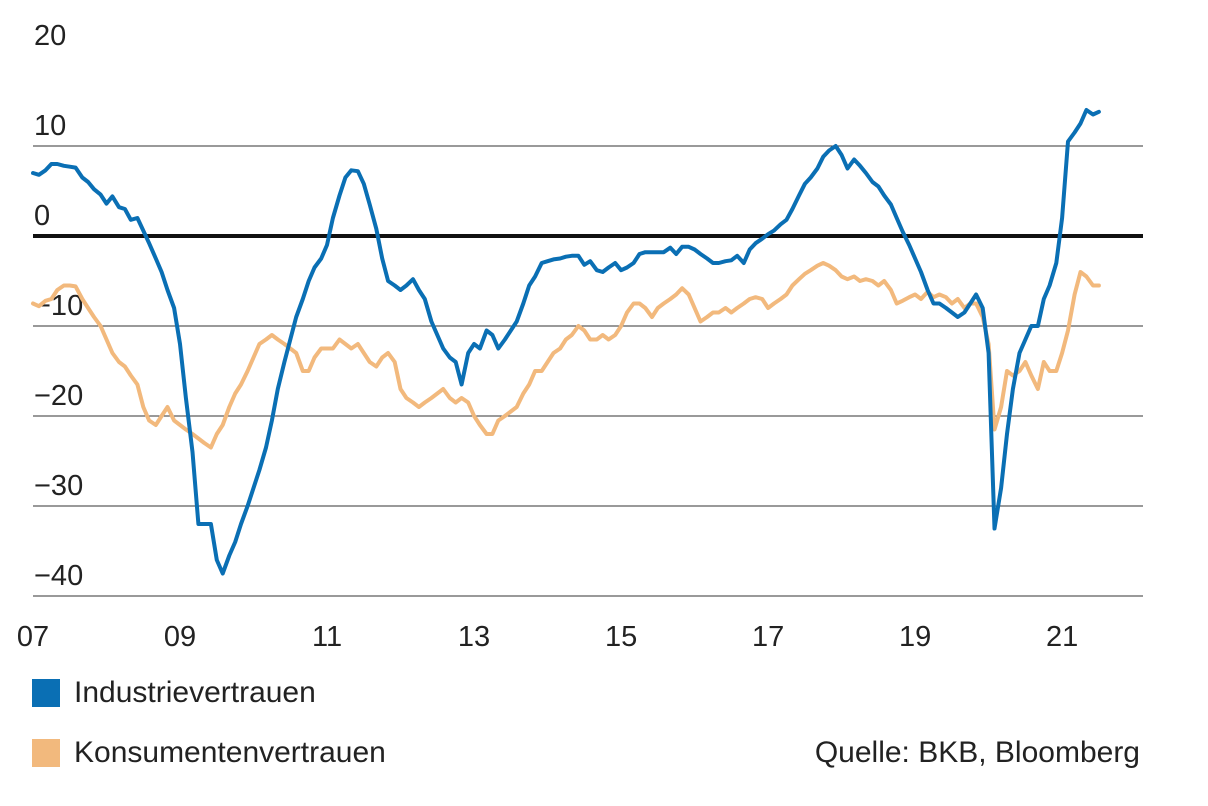 The image size is (1208, 806). What do you see at coordinates (230, 752) in the screenshot?
I see `legend-label-konsumentenvertrauen: Konsumentenvertrauen` at bounding box center [230, 752].